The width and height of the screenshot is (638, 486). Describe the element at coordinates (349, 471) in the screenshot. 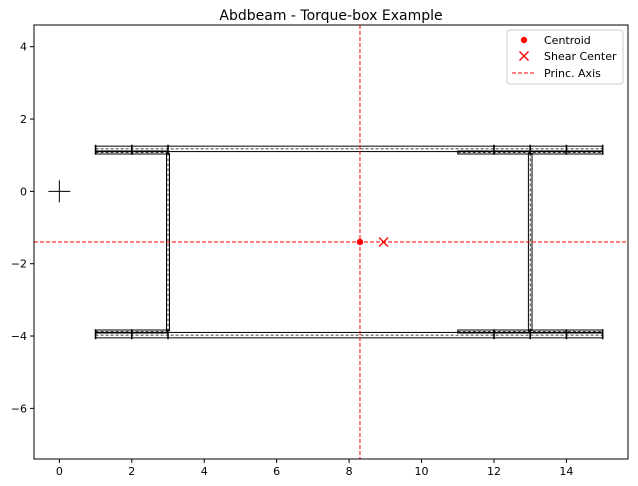

I see `x-tick-label-8: 8` at that location.